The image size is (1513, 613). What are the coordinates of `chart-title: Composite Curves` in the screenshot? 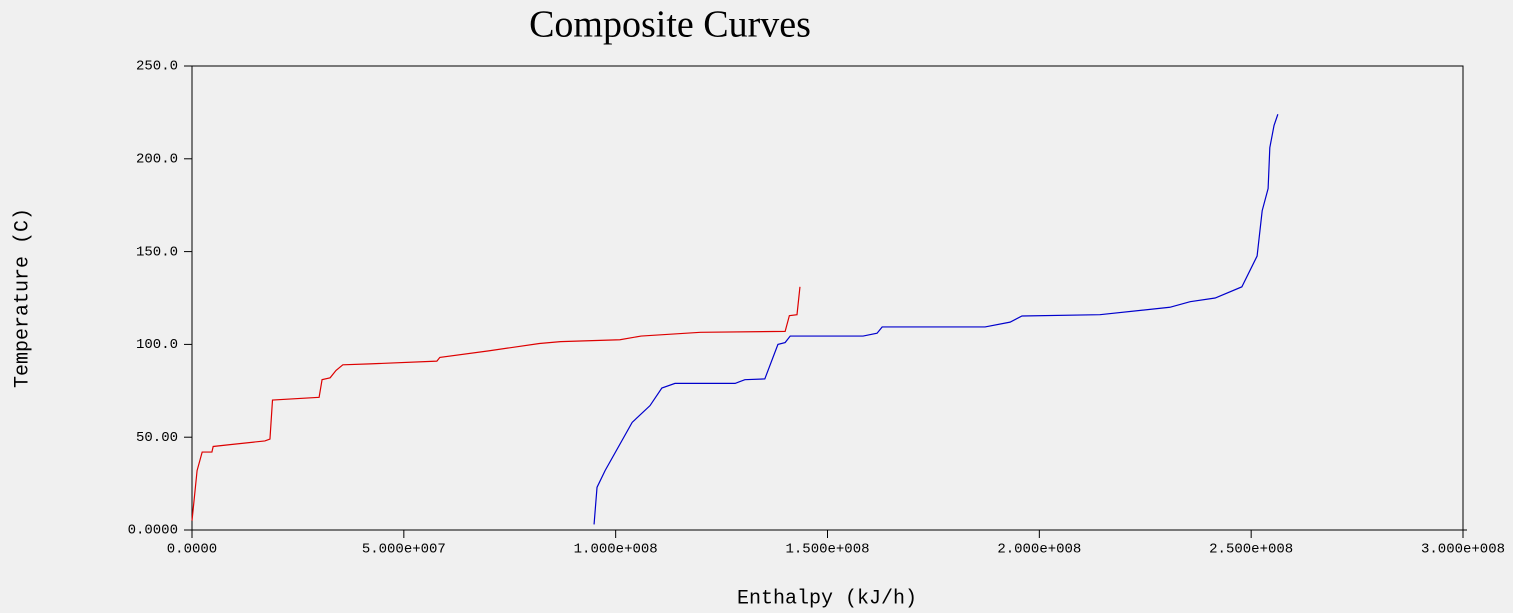 It's located at (670, 25).